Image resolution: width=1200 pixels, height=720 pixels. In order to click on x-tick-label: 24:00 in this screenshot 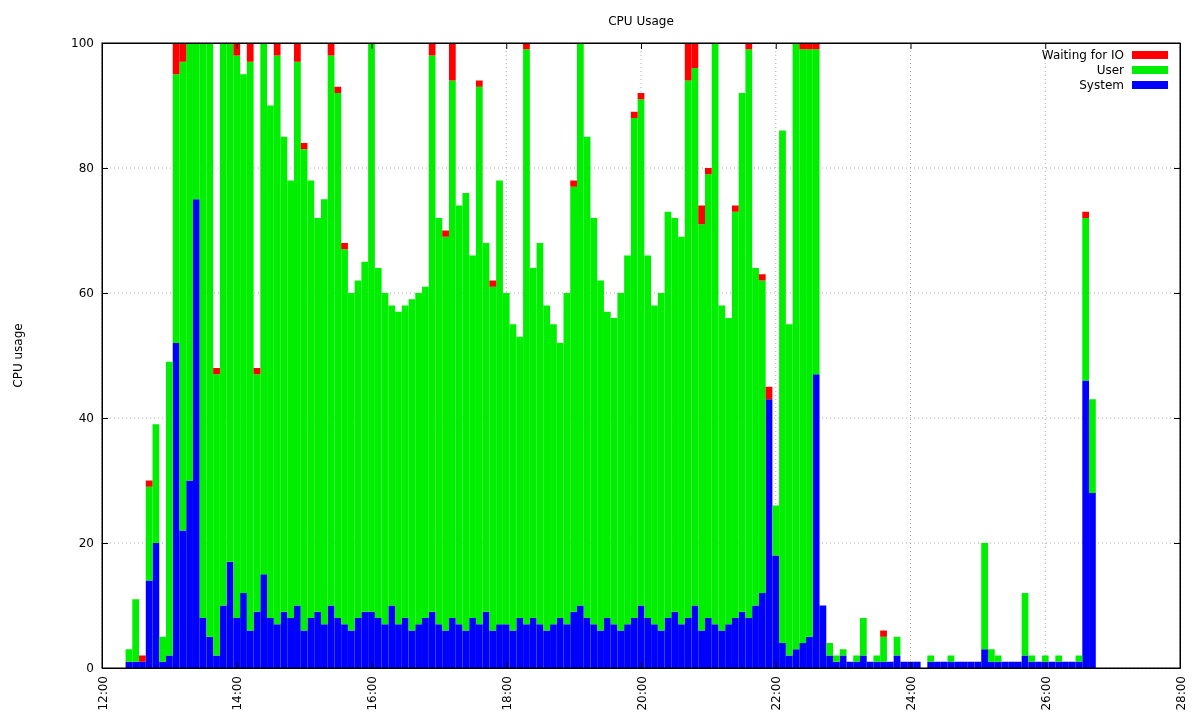, I will do `click(911, 693)`.